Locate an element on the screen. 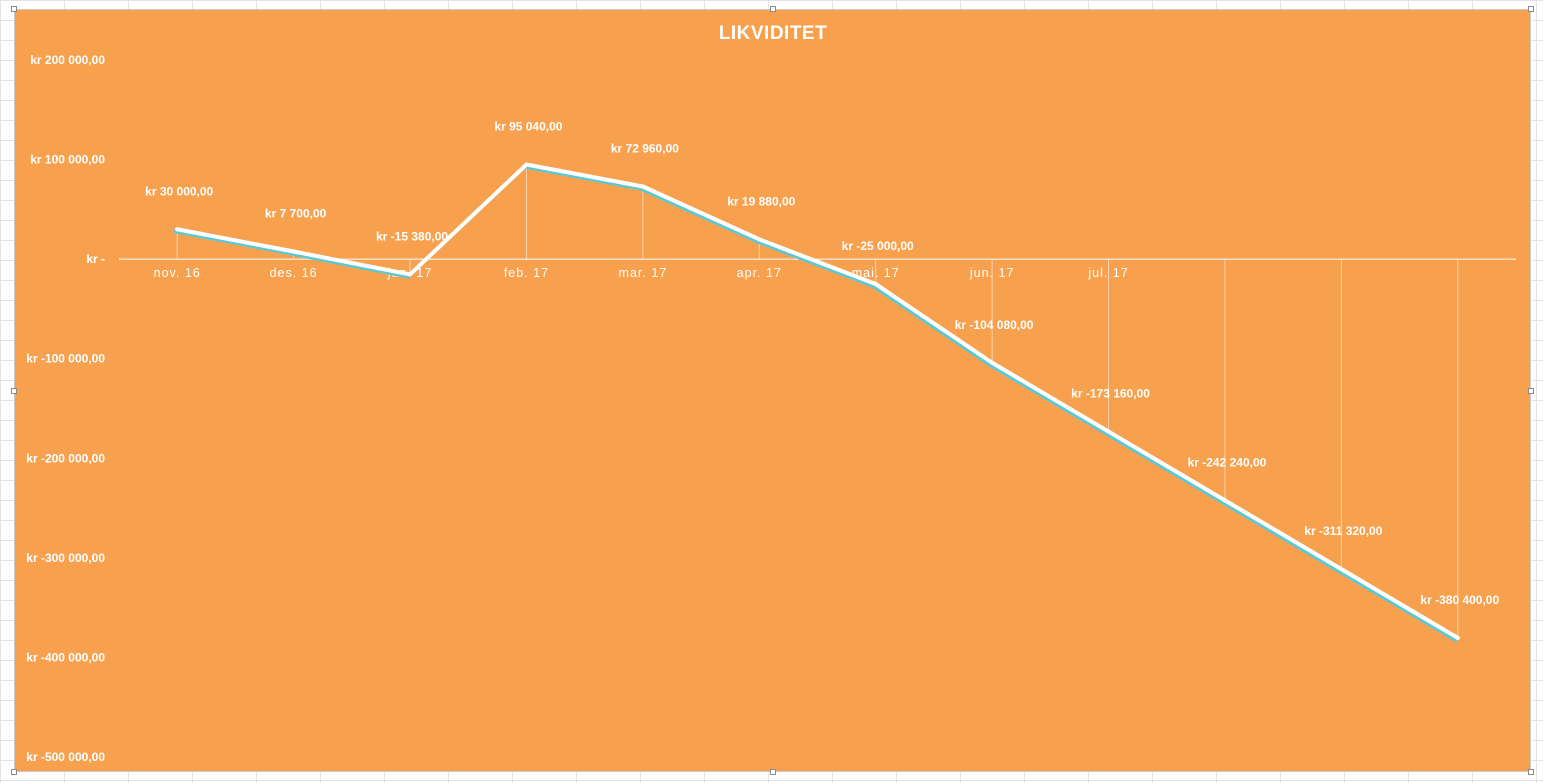 Image resolution: width=1543 pixels, height=783 pixels. data-label-8: kr -173 160,00 is located at coordinates (1110, 394).